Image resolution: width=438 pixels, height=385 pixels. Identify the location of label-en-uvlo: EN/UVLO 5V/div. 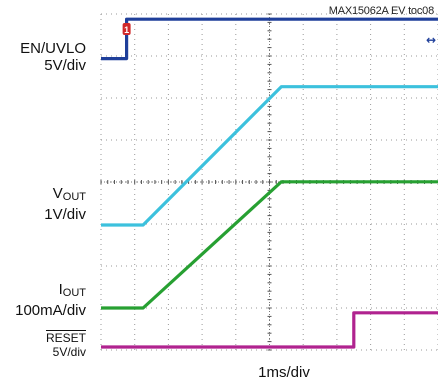
(53, 57).